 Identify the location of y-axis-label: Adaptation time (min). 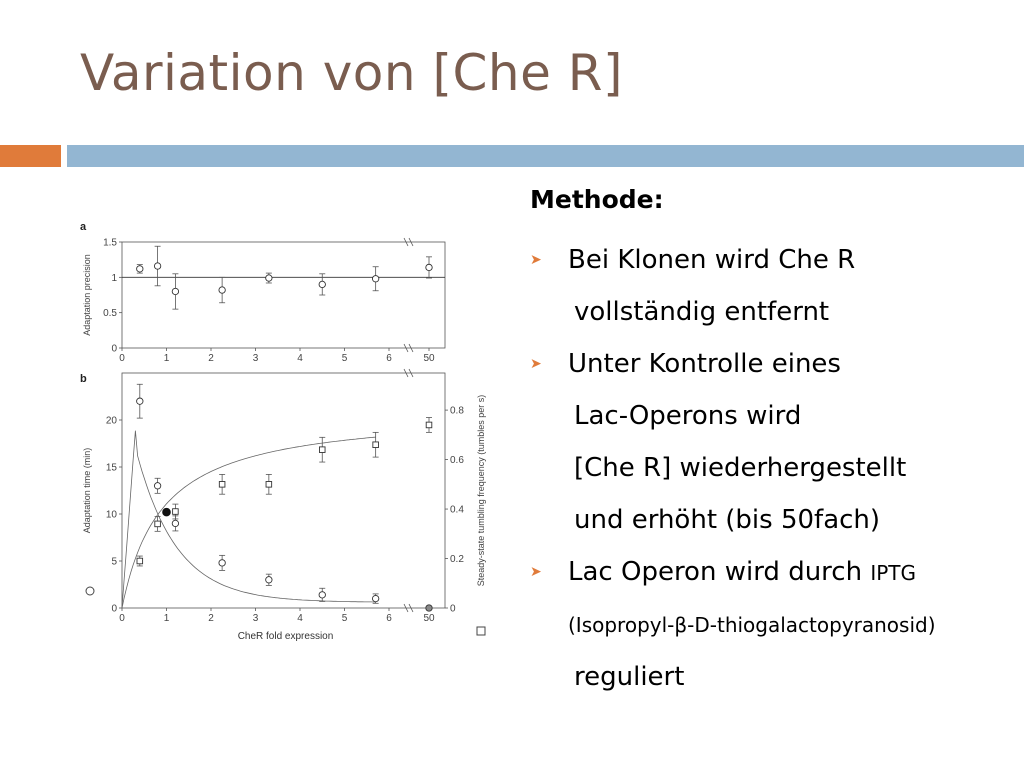
(87, 491).